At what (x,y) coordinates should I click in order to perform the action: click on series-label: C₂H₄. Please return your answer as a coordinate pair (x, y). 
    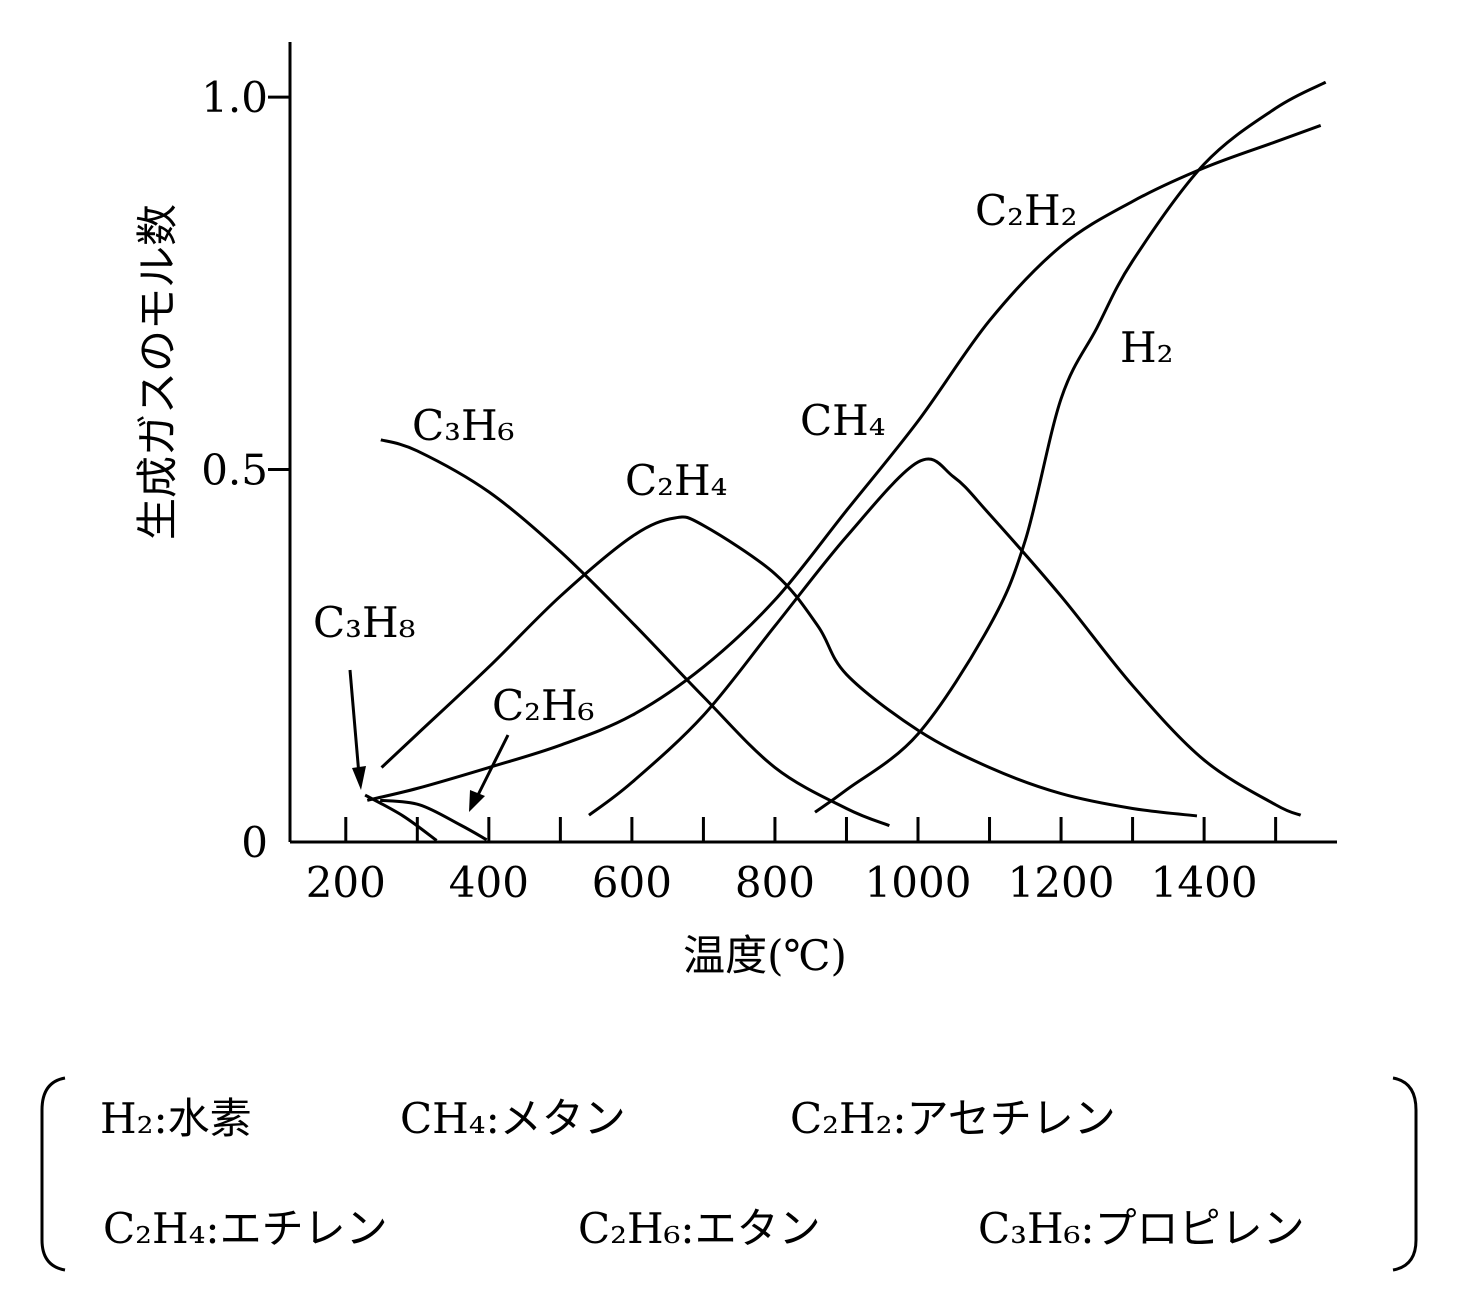
    Looking at the image, I should click on (676, 480).